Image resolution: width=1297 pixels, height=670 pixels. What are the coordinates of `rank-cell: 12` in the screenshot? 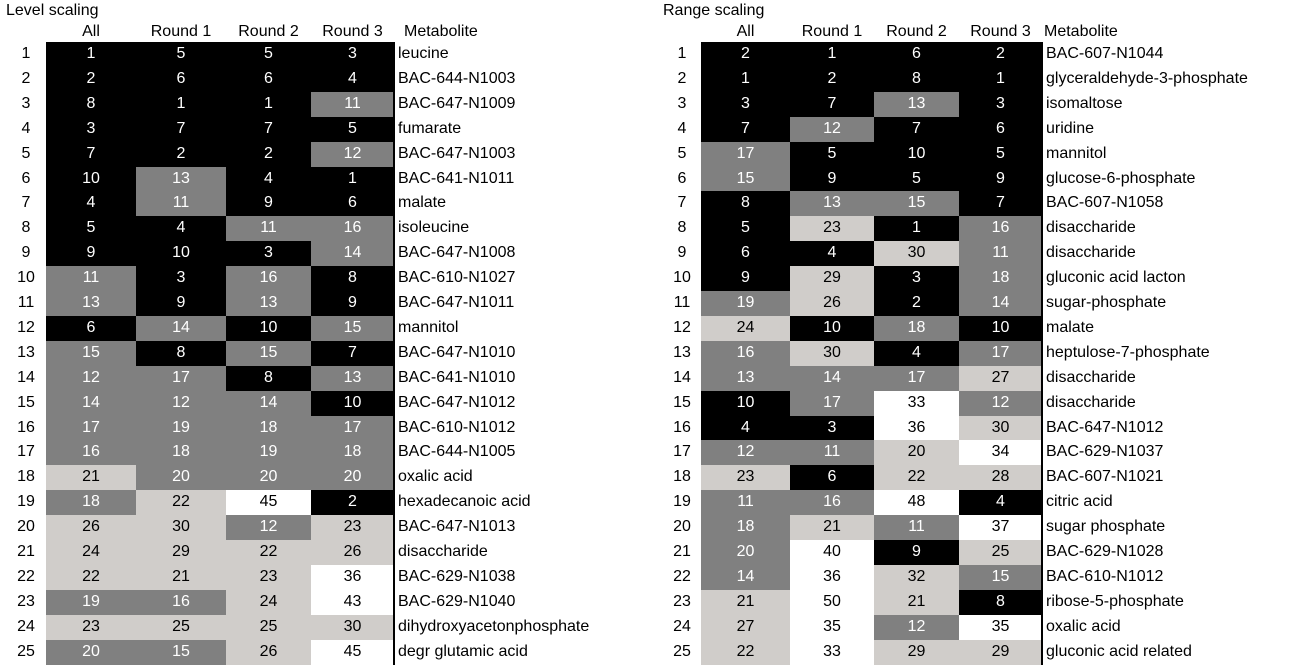 It's located at (91, 378).